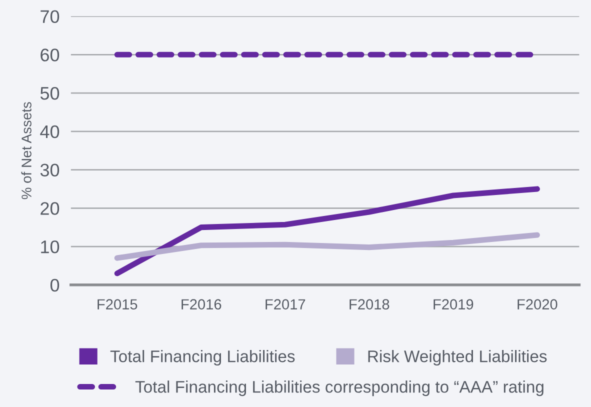  What do you see at coordinates (55, 285) in the screenshot?
I see `y-tick-label: 0` at bounding box center [55, 285].